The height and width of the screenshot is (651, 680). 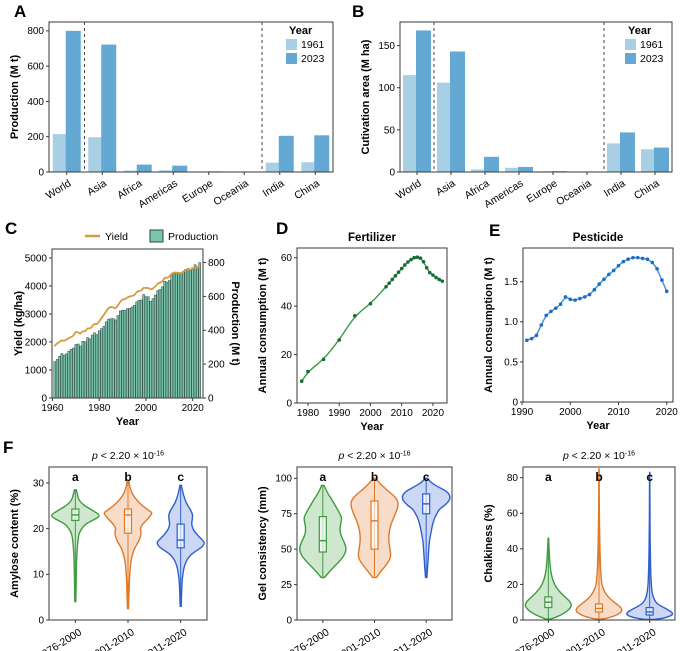 What do you see at coordinates (410, 638) in the screenshot?
I see `x-category-label: 2011-2020` at bounding box center [410, 638].